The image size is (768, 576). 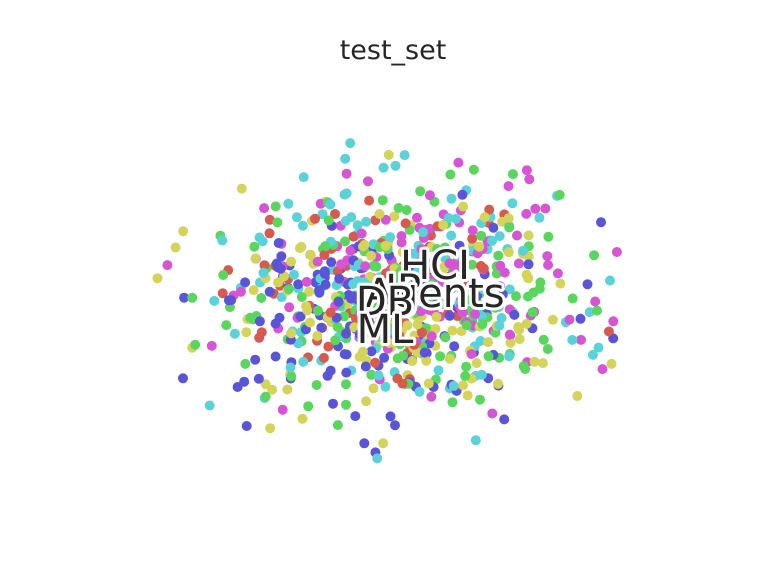 I want to click on cluster-label-db: DB, so click(x=385, y=302).